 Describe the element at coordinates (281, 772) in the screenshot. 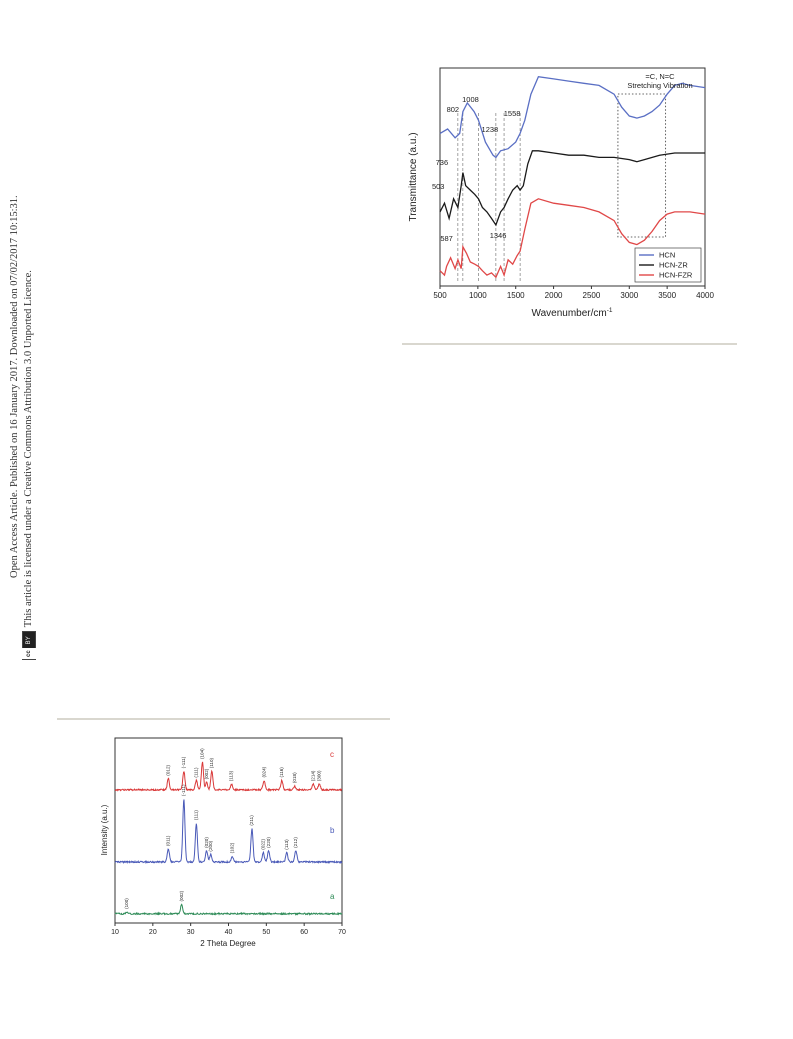

I see `xrd-peak-label: (116)` at that location.